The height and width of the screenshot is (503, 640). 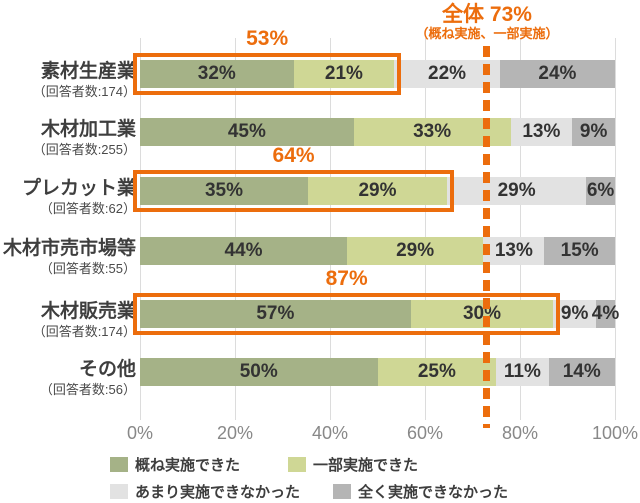 I want to click on bar-segment: 15%, so click(x=579, y=251).